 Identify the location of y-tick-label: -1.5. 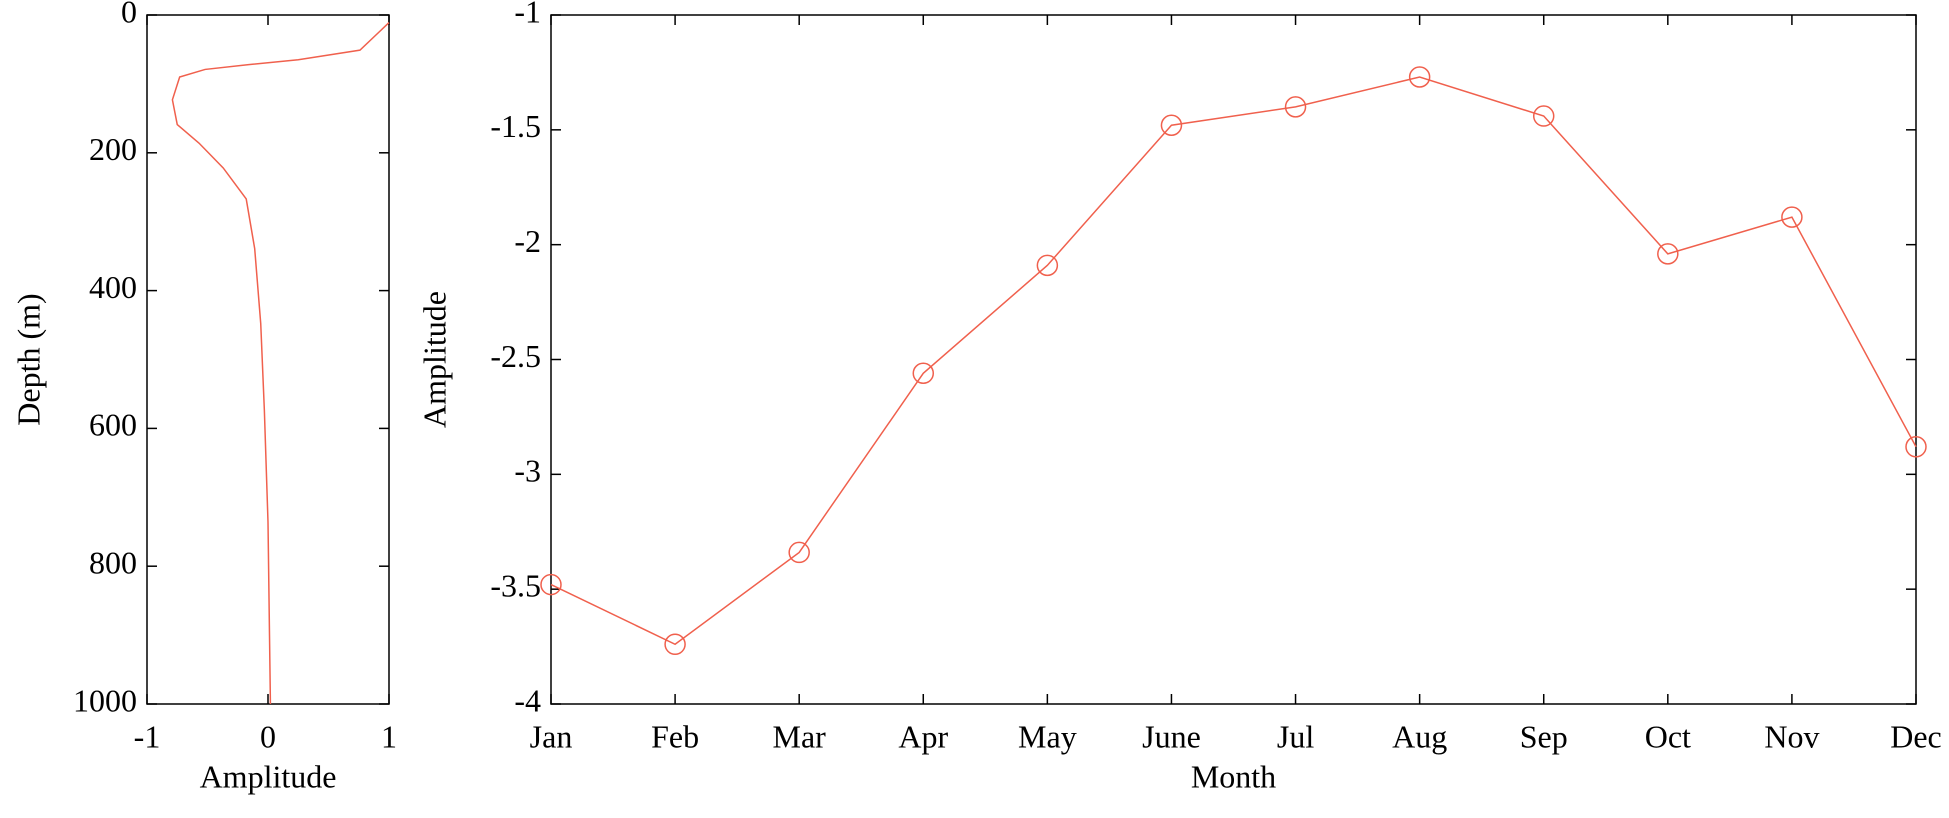
(515, 126).